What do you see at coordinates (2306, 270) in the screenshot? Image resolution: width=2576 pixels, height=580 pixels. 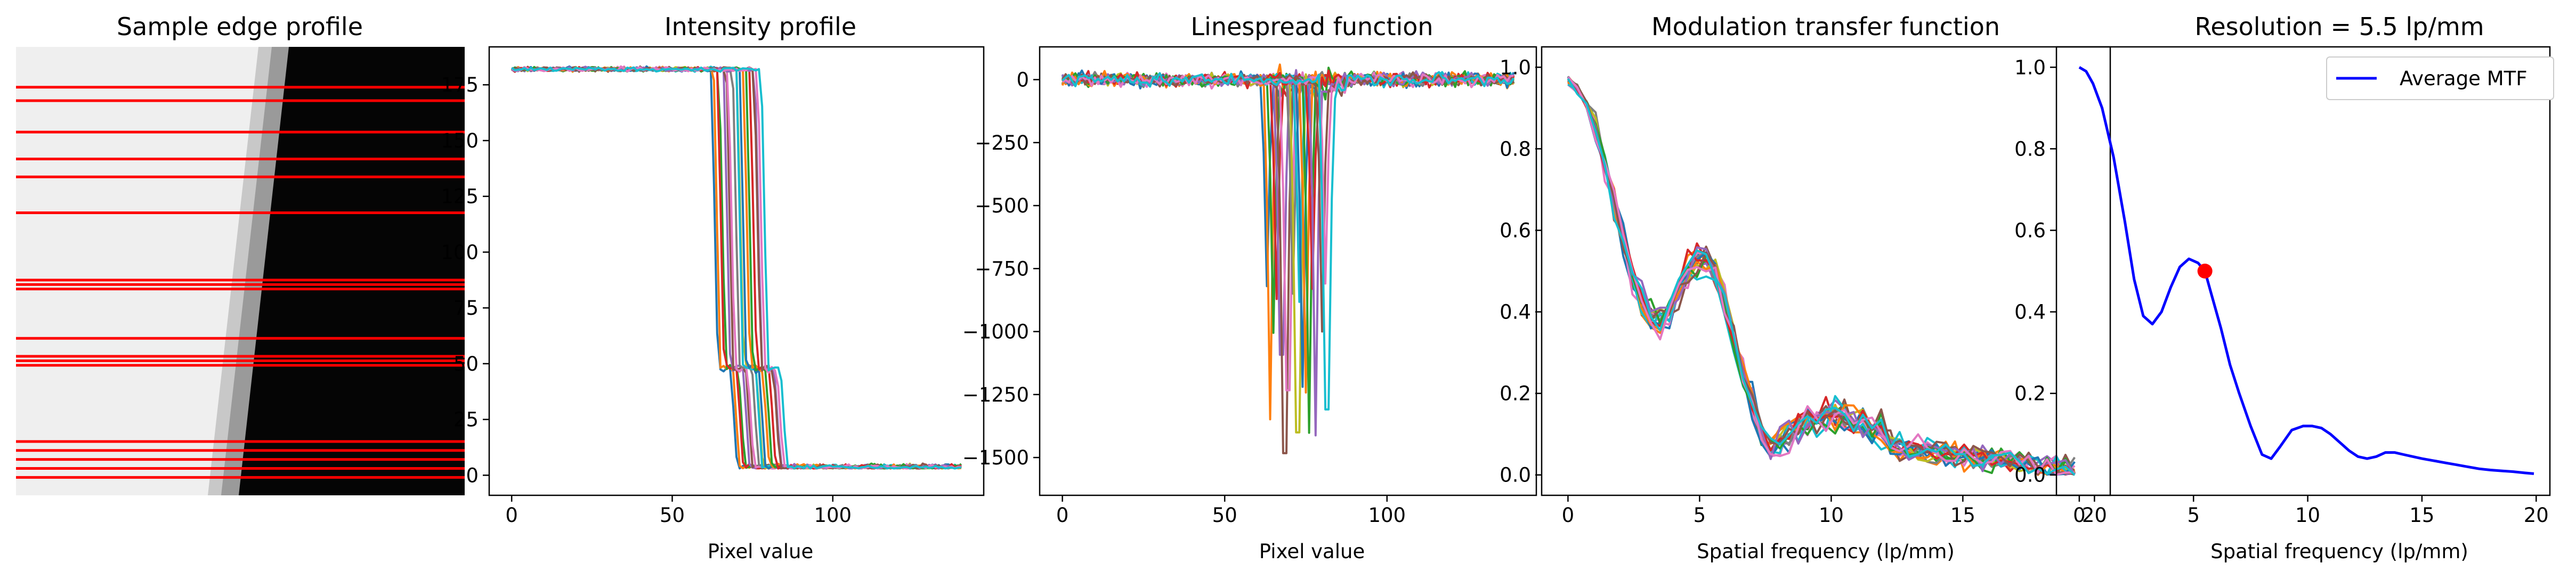 I see `average-mtf-line` at bounding box center [2306, 270].